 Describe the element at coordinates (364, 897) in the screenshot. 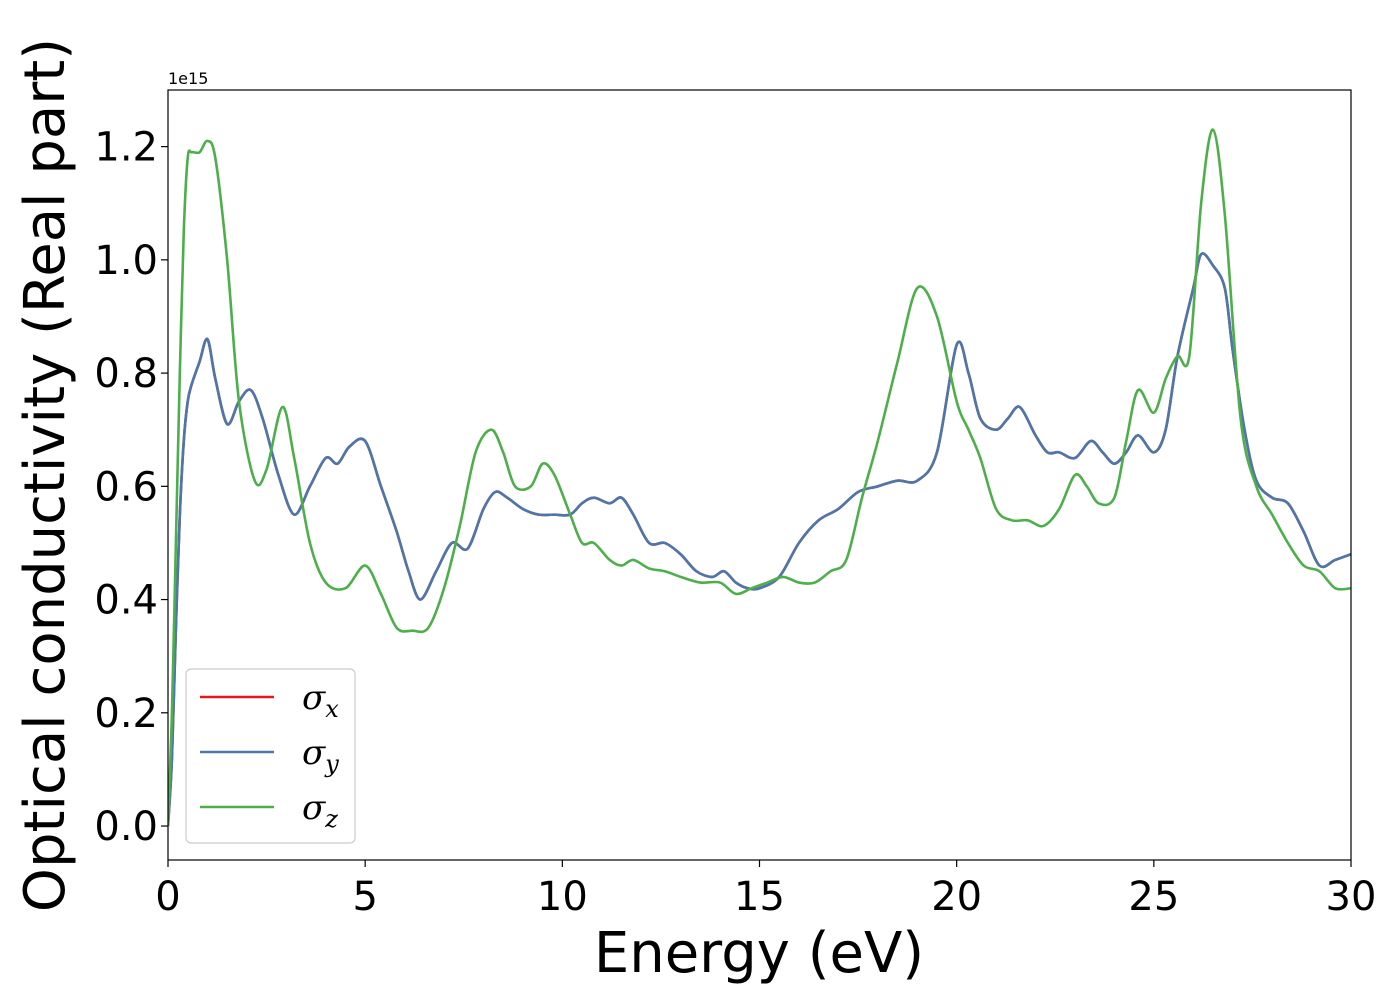

I see `x-tick-label: 5` at that location.